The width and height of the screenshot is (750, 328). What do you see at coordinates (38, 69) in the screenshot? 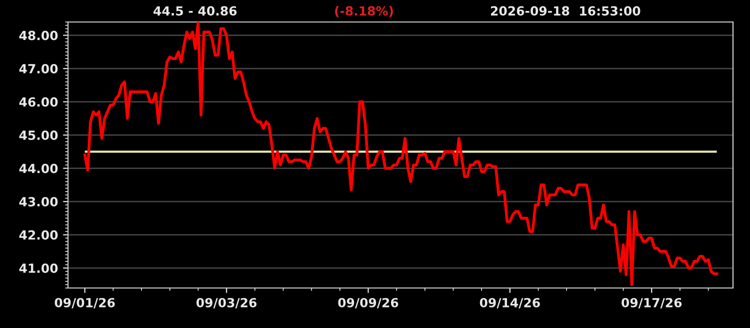
I see `y-tick-label: 47.00` at bounding box center [38, 69].